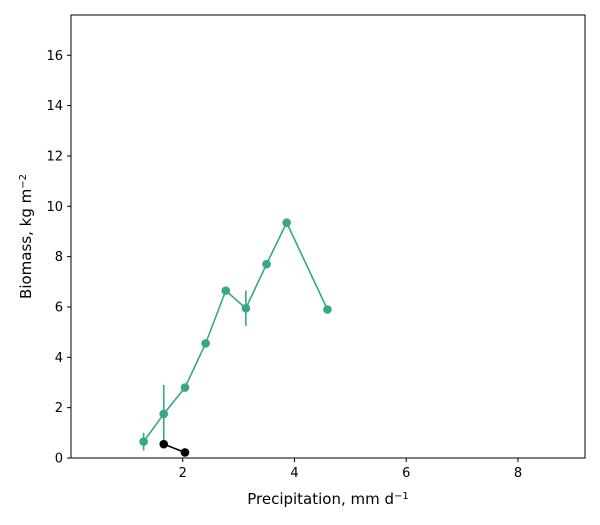 This screenshot has height=525, width=600. What do you see at coordinates (59, 257) in the screenshot?
I see `y-tick-label: 8` at bounding box center [59, 257].